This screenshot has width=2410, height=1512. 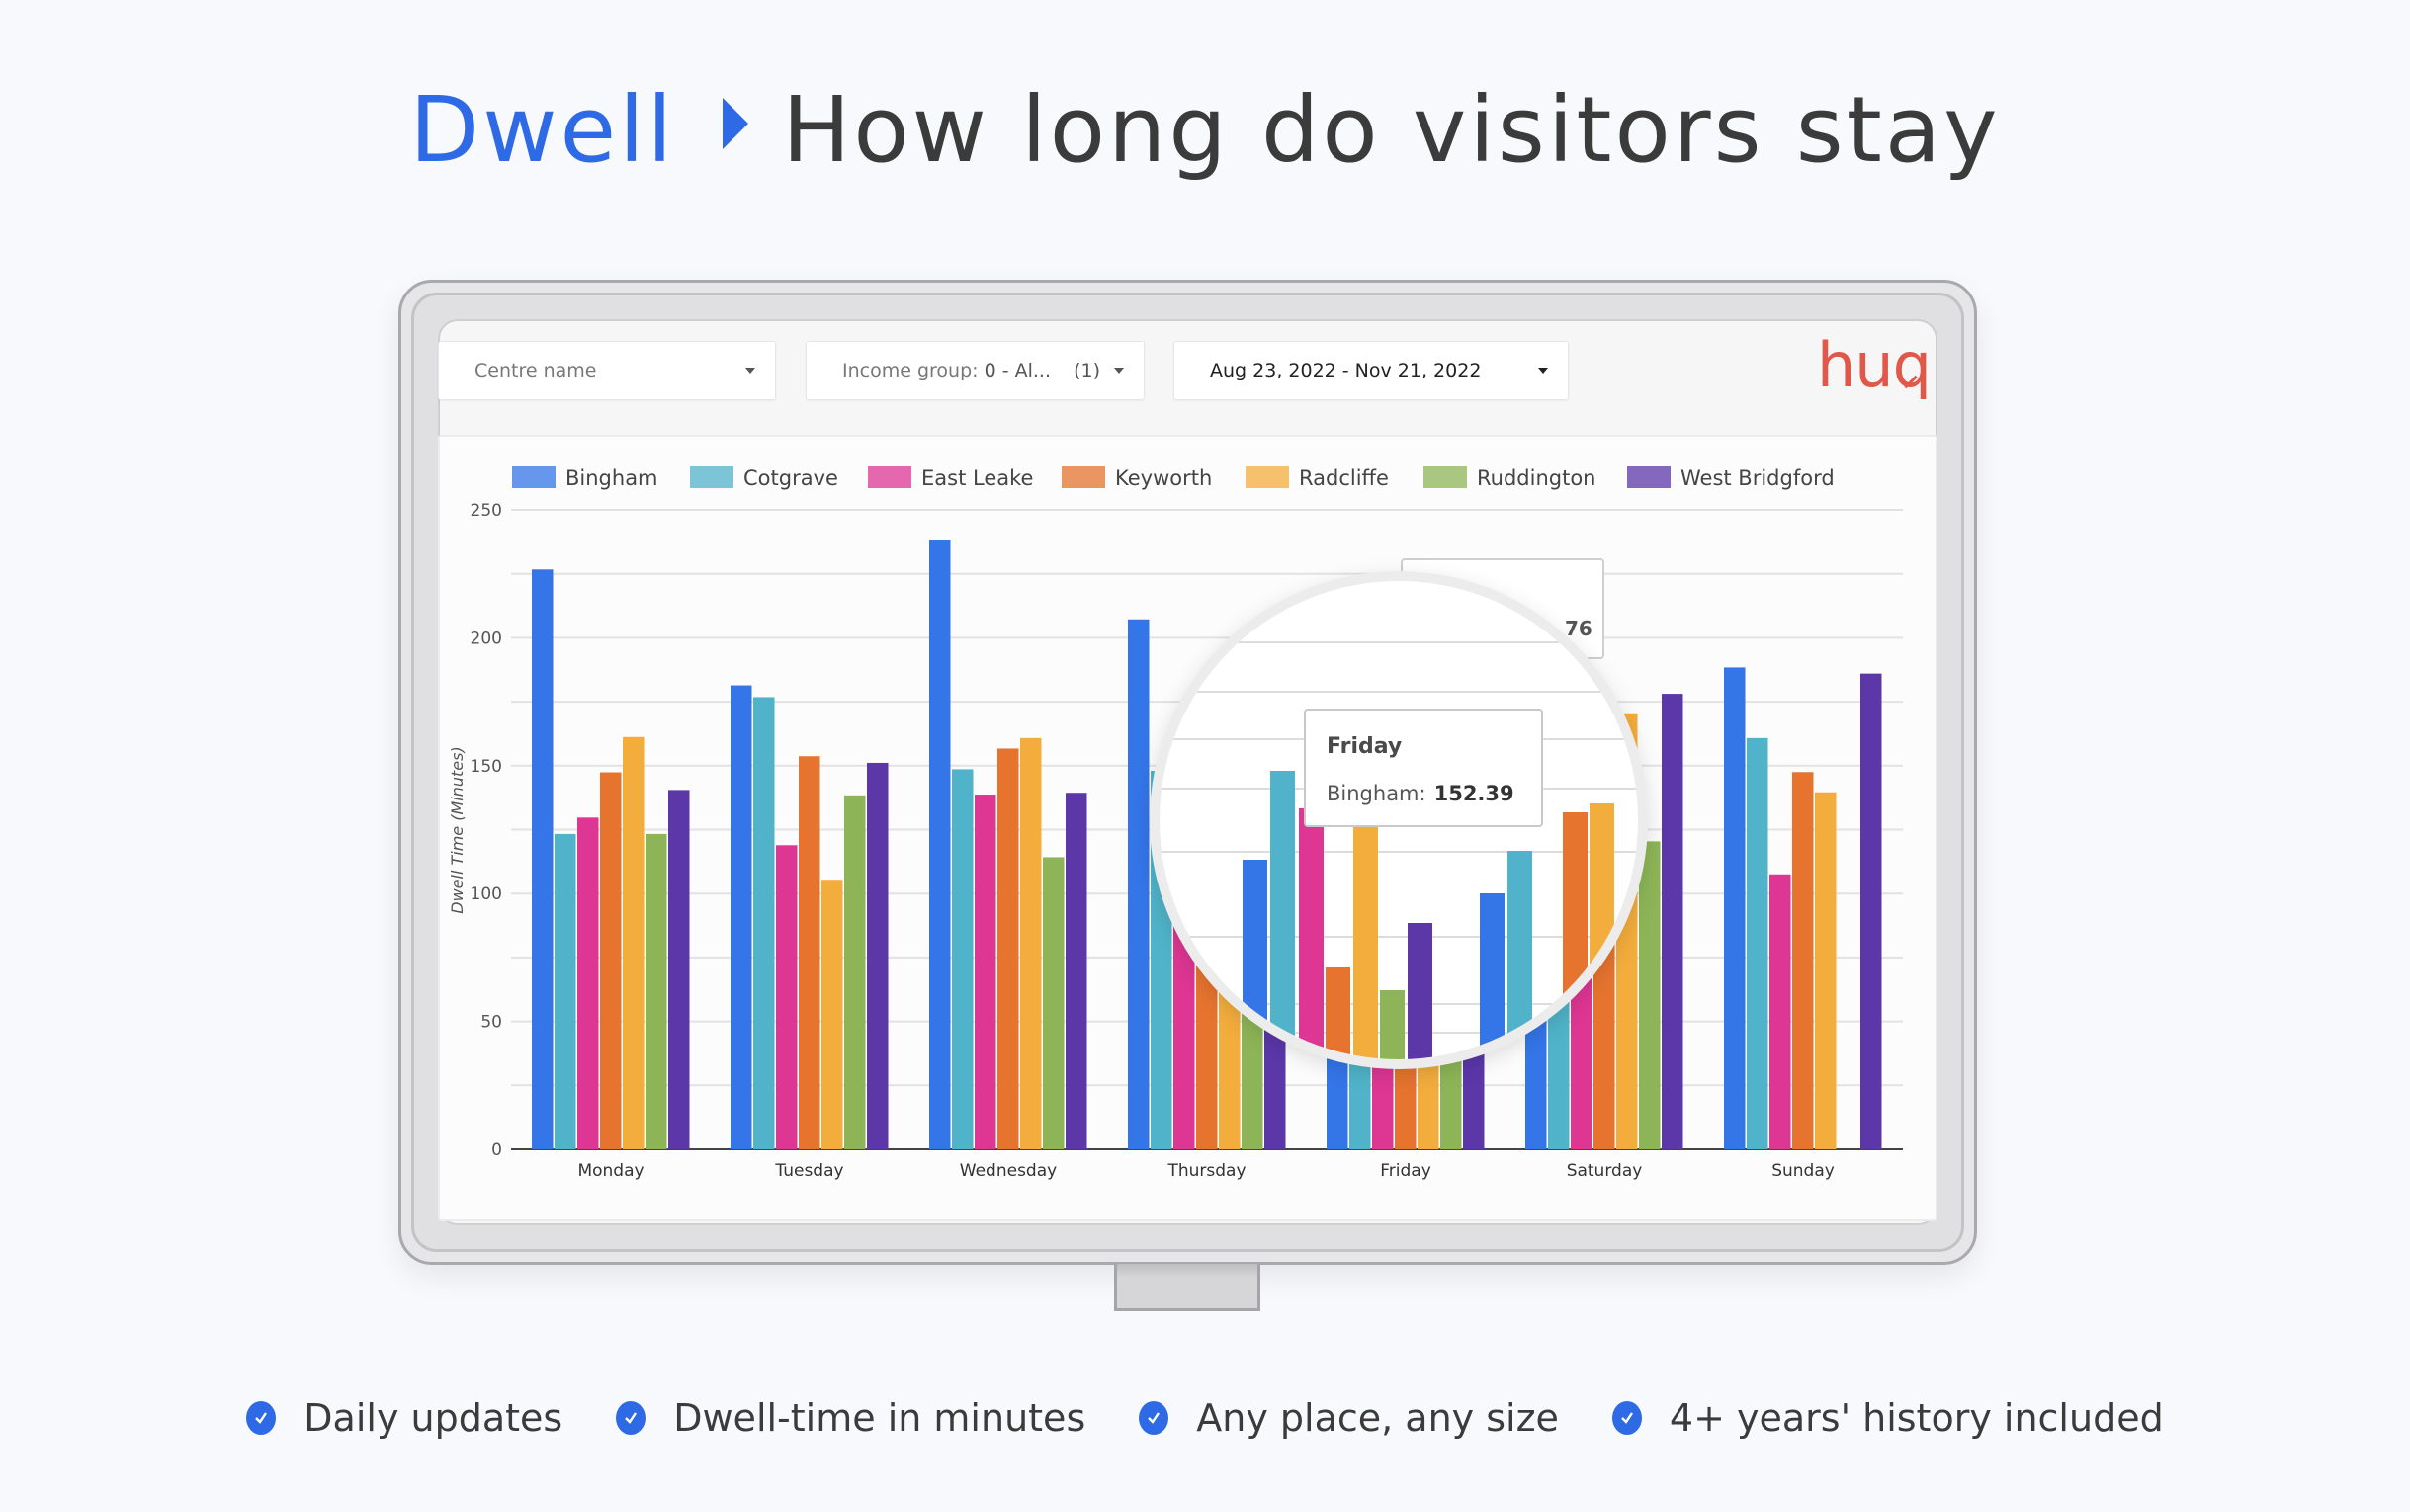 I want to click on feature-label: Daily updates, so click(x=433, y=1418).